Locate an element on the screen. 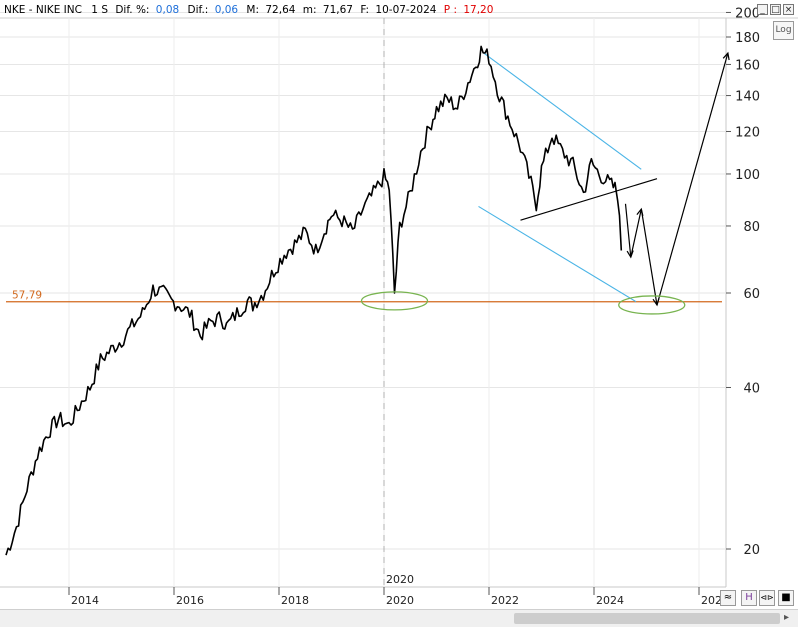 This screenshot has height=627, width=798. lower-channel-line is located at coordinates (557, 254).